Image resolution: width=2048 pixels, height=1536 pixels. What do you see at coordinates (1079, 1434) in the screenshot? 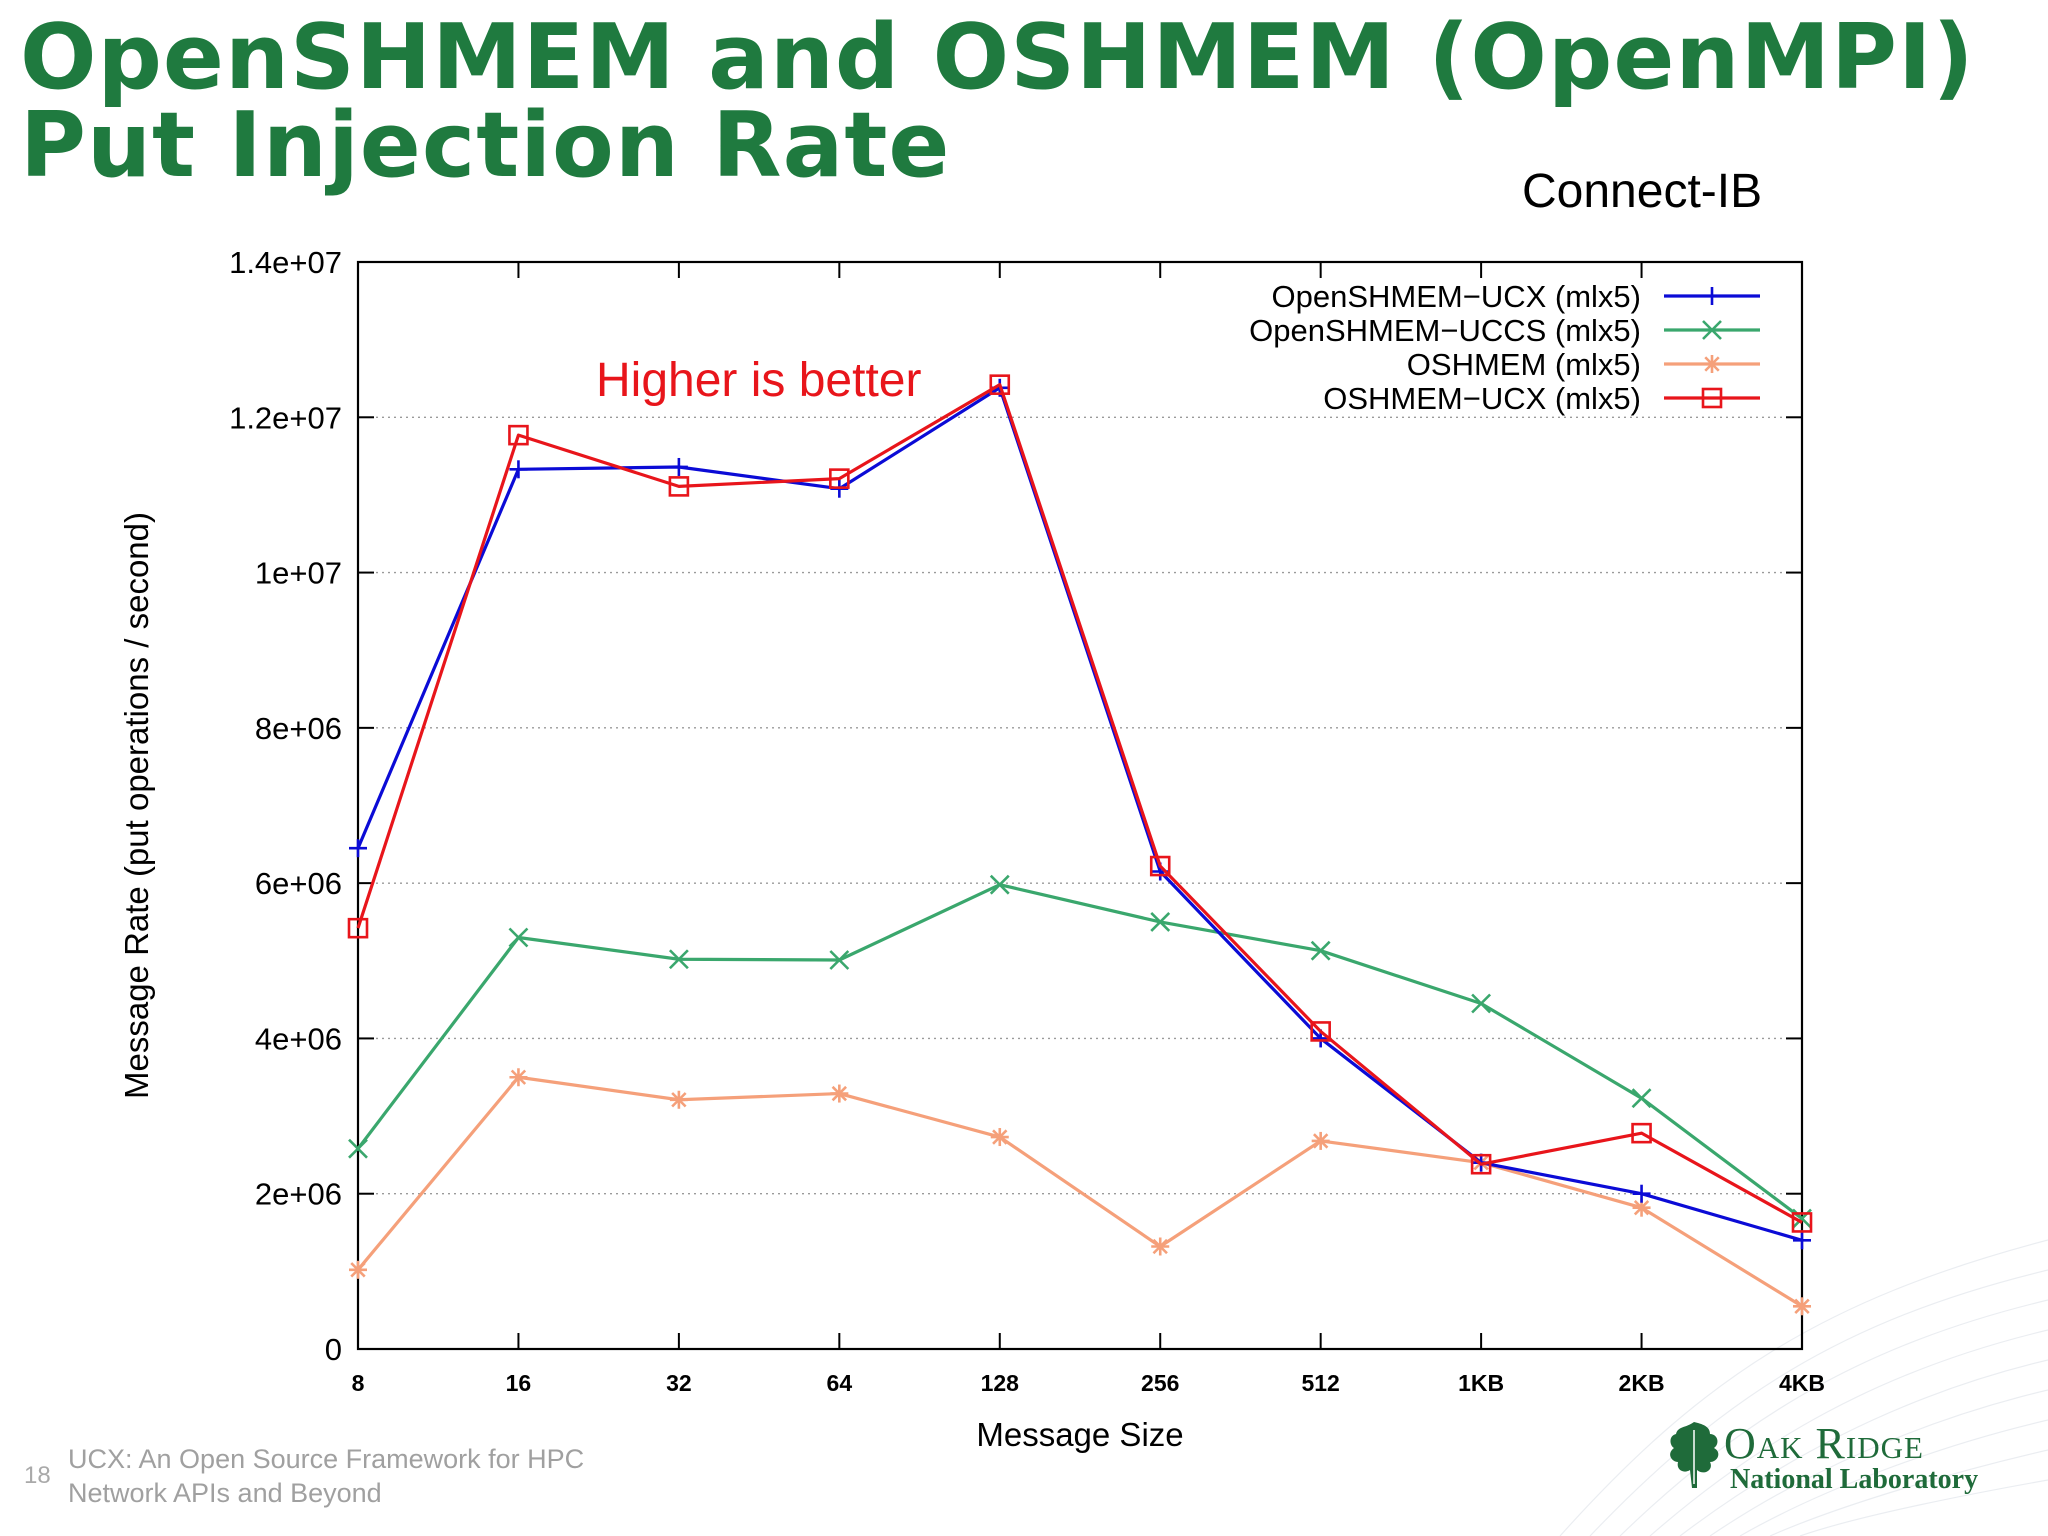
I see `x-axis-label: Message Size` at bounding box center [1079, 1434].